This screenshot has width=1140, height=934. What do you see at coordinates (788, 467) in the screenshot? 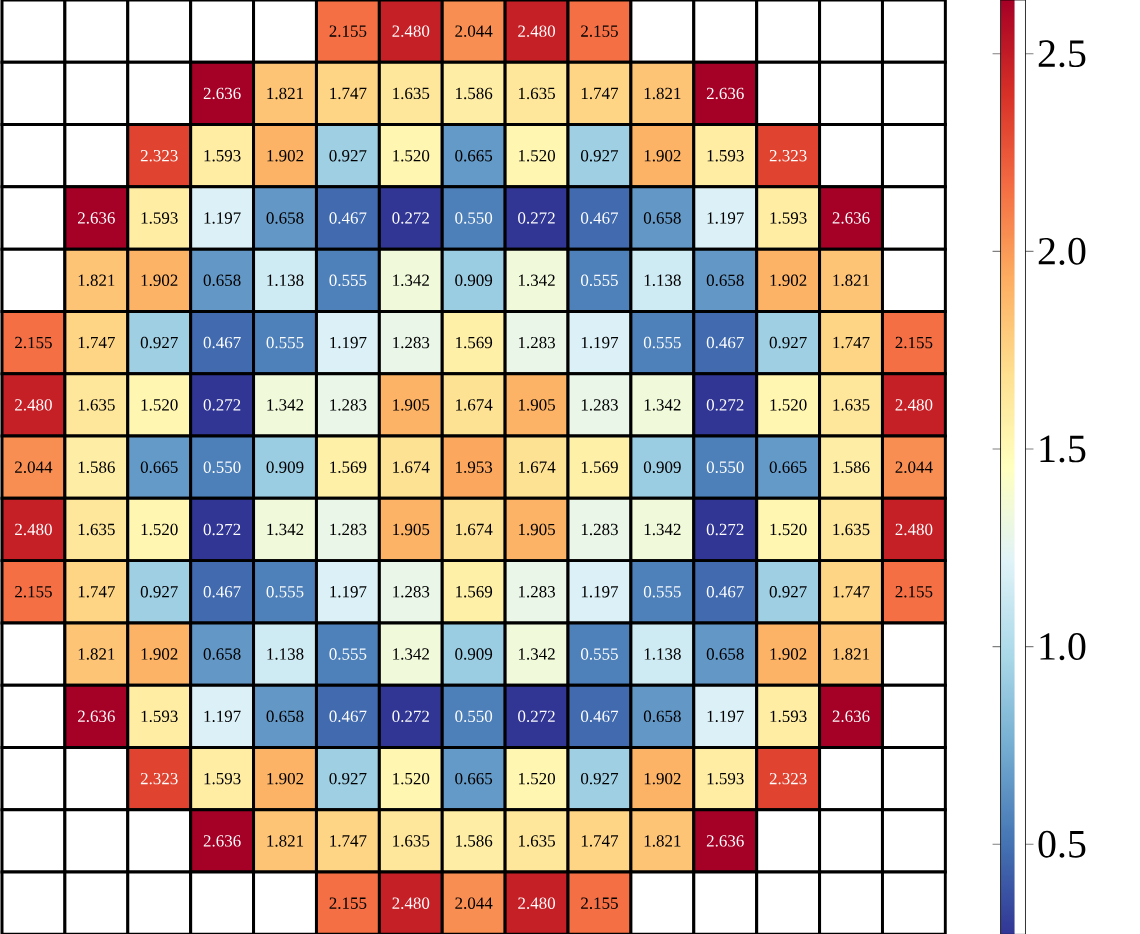
I see `data-label: 0.665` at bounding box center [788, 467].